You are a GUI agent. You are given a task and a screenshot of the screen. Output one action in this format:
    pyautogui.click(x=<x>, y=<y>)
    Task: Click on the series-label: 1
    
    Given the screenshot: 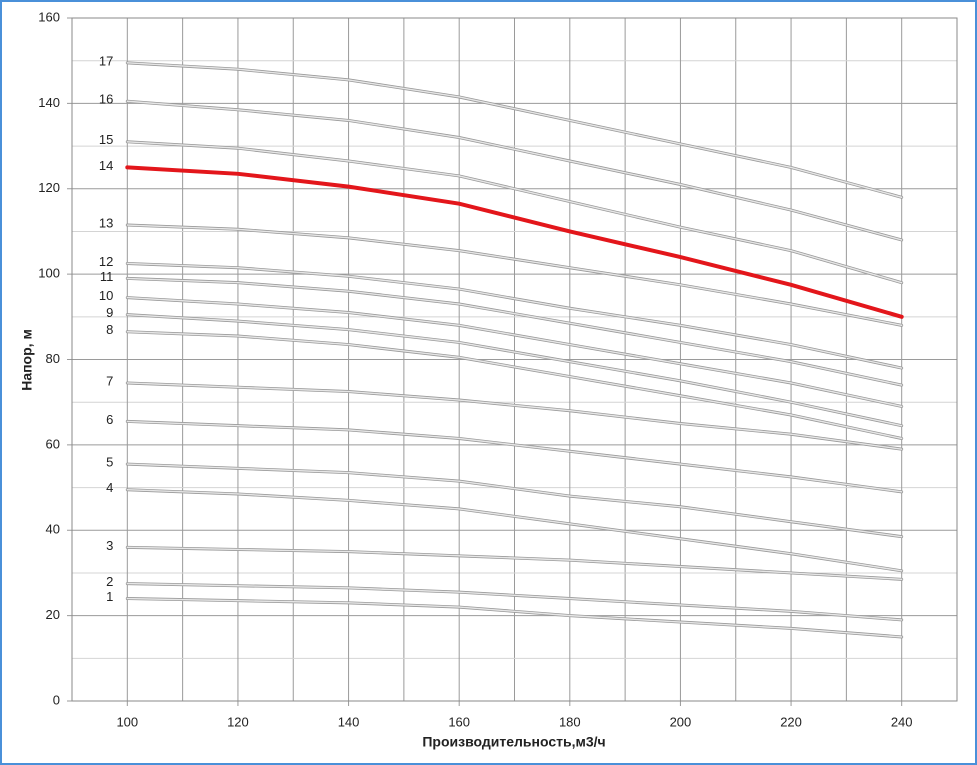 What is the action you would take?
    pyautogui.click(x=109, y=596)
    